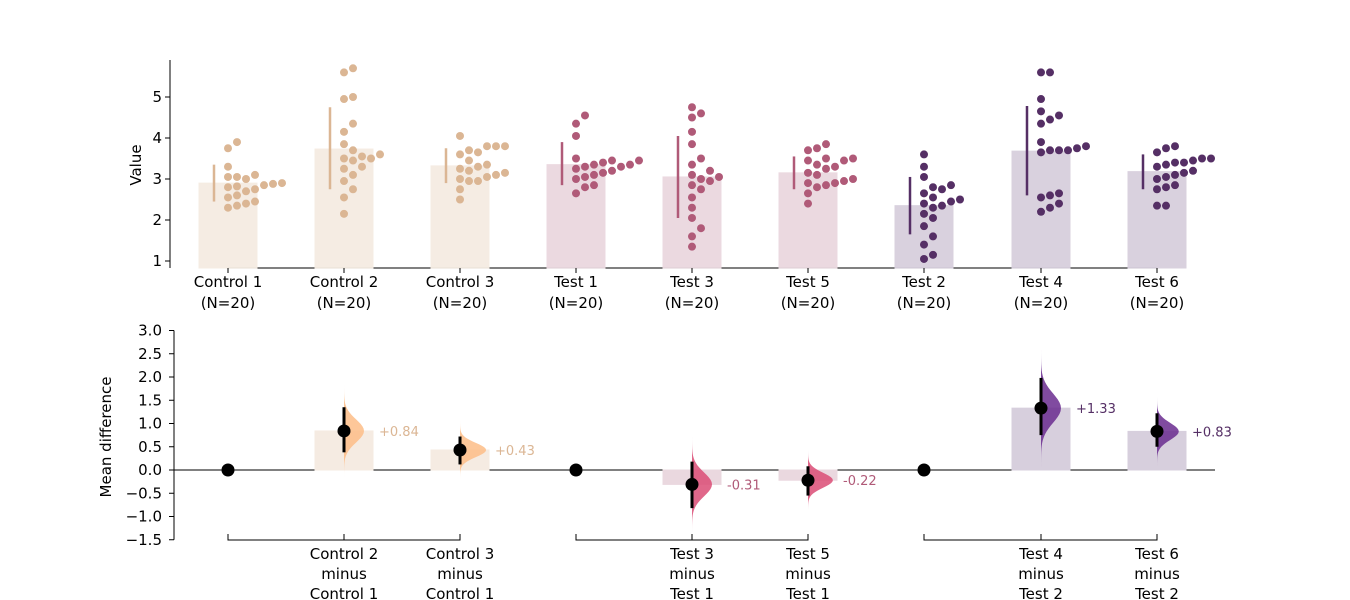  Describe the element at coordinates (399, 432) in the screenshot. I see `effect-size-label: +0.84` at that location.